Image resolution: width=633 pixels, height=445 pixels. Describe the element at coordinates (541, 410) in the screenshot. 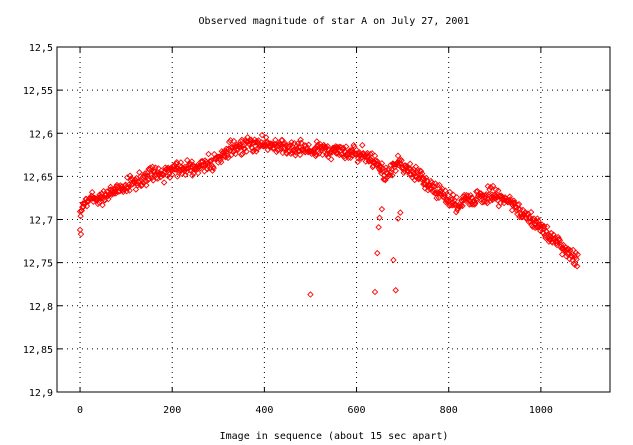

I see `x-tick-label: 1000` at that location.